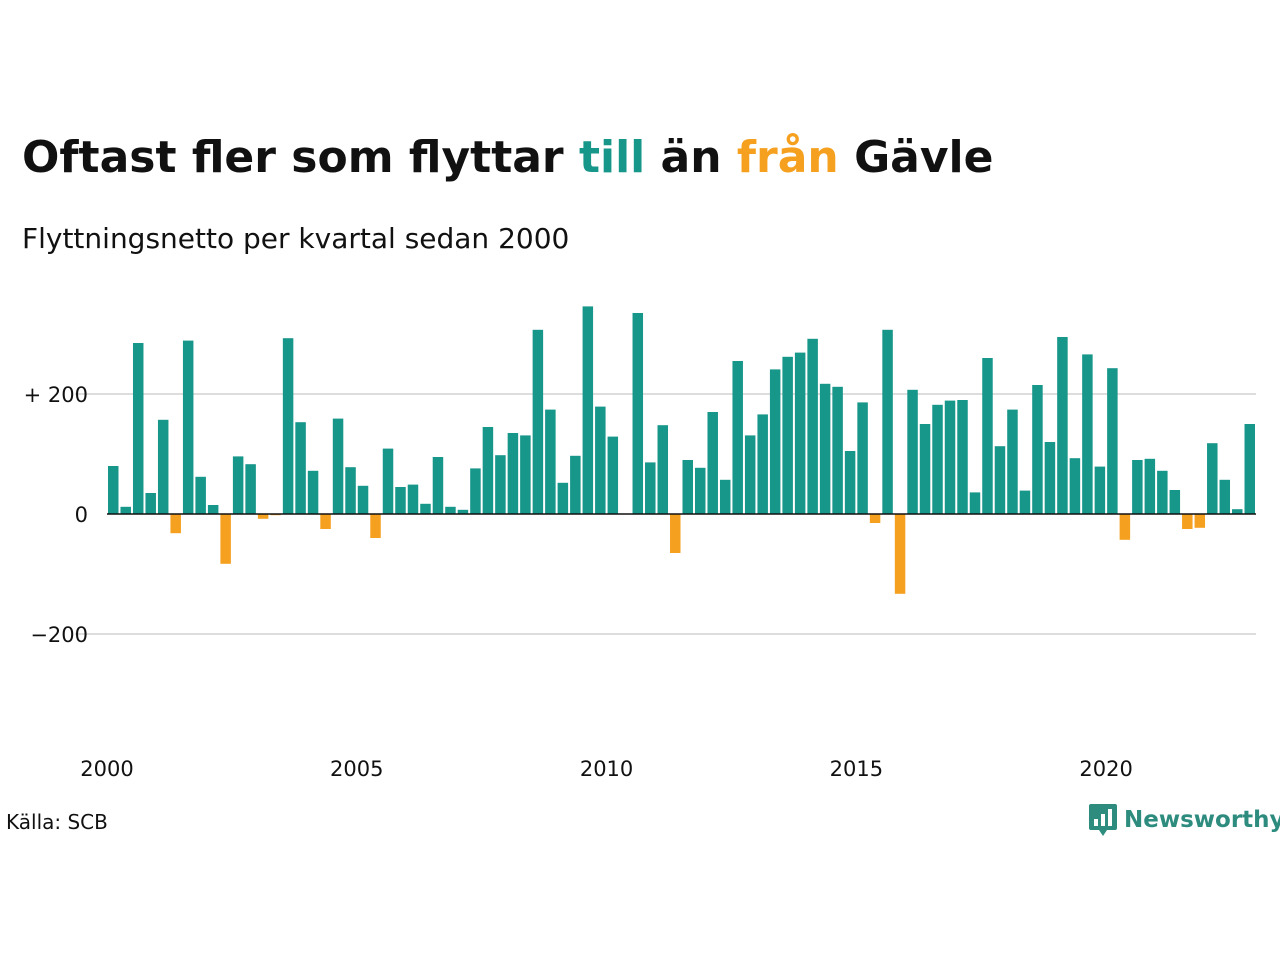 The width and height of the screenshot is (1280, 960). Describe the element at coordinates (81, 515) in the screenshot. I see `y-tick-label: 0` at that location.